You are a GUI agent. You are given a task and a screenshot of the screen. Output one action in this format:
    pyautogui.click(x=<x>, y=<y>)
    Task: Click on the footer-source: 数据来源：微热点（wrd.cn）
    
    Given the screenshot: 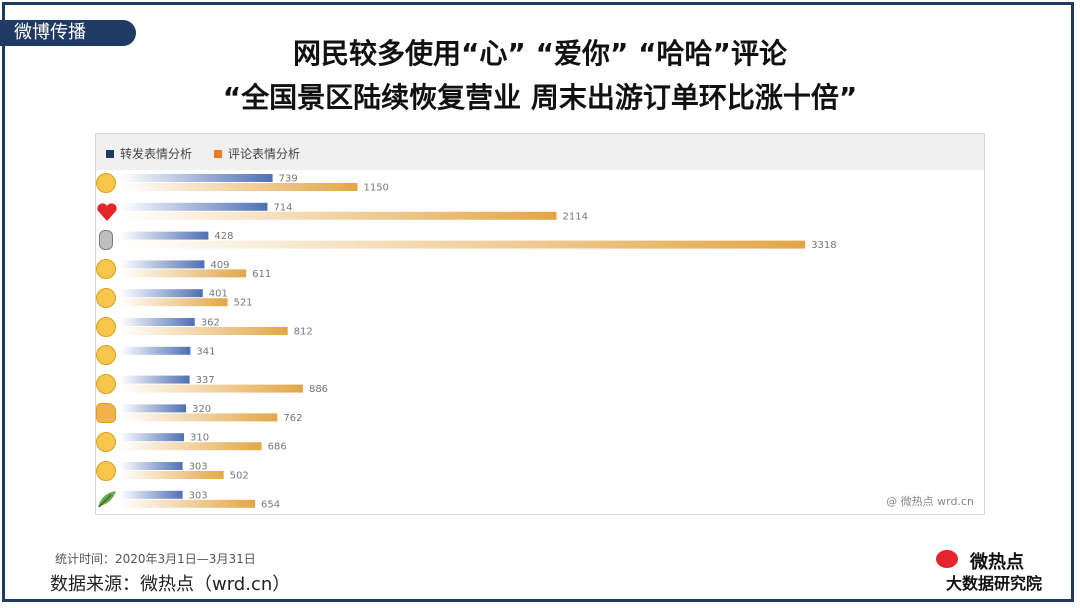 What is the action you would take?
    pyautogui.click(x=170, y=584)
    